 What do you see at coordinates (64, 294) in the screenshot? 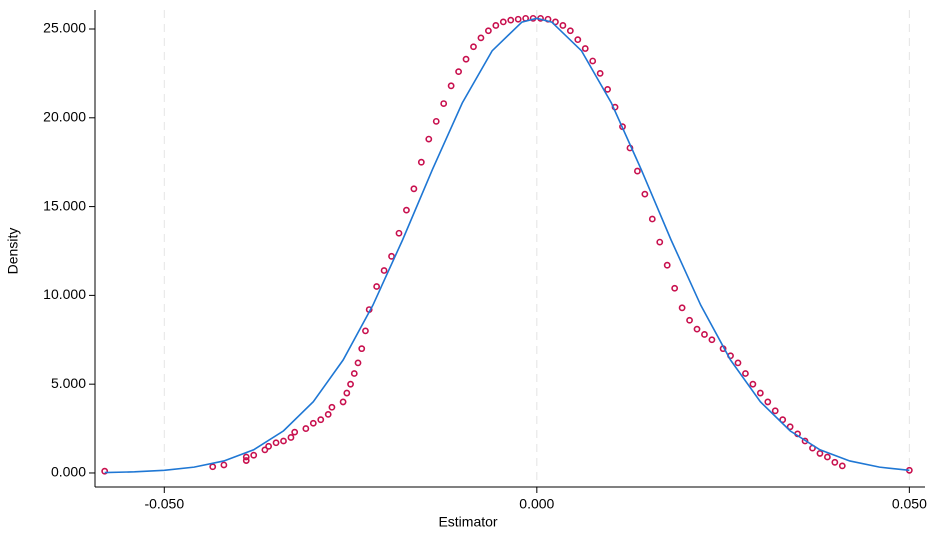
I see `y-tick-label: 10.000` at bounding box center [64, 294].